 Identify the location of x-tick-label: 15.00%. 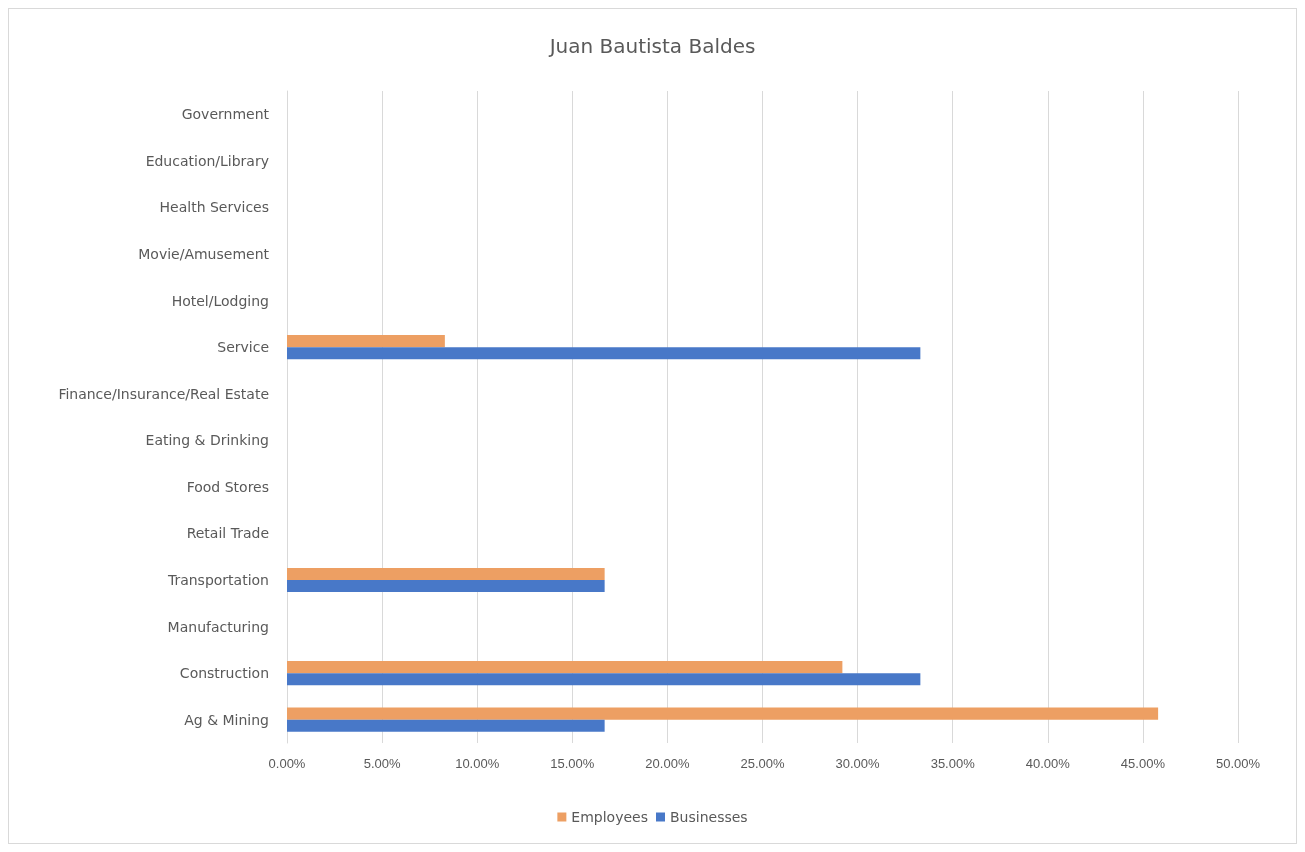
(572, 763).